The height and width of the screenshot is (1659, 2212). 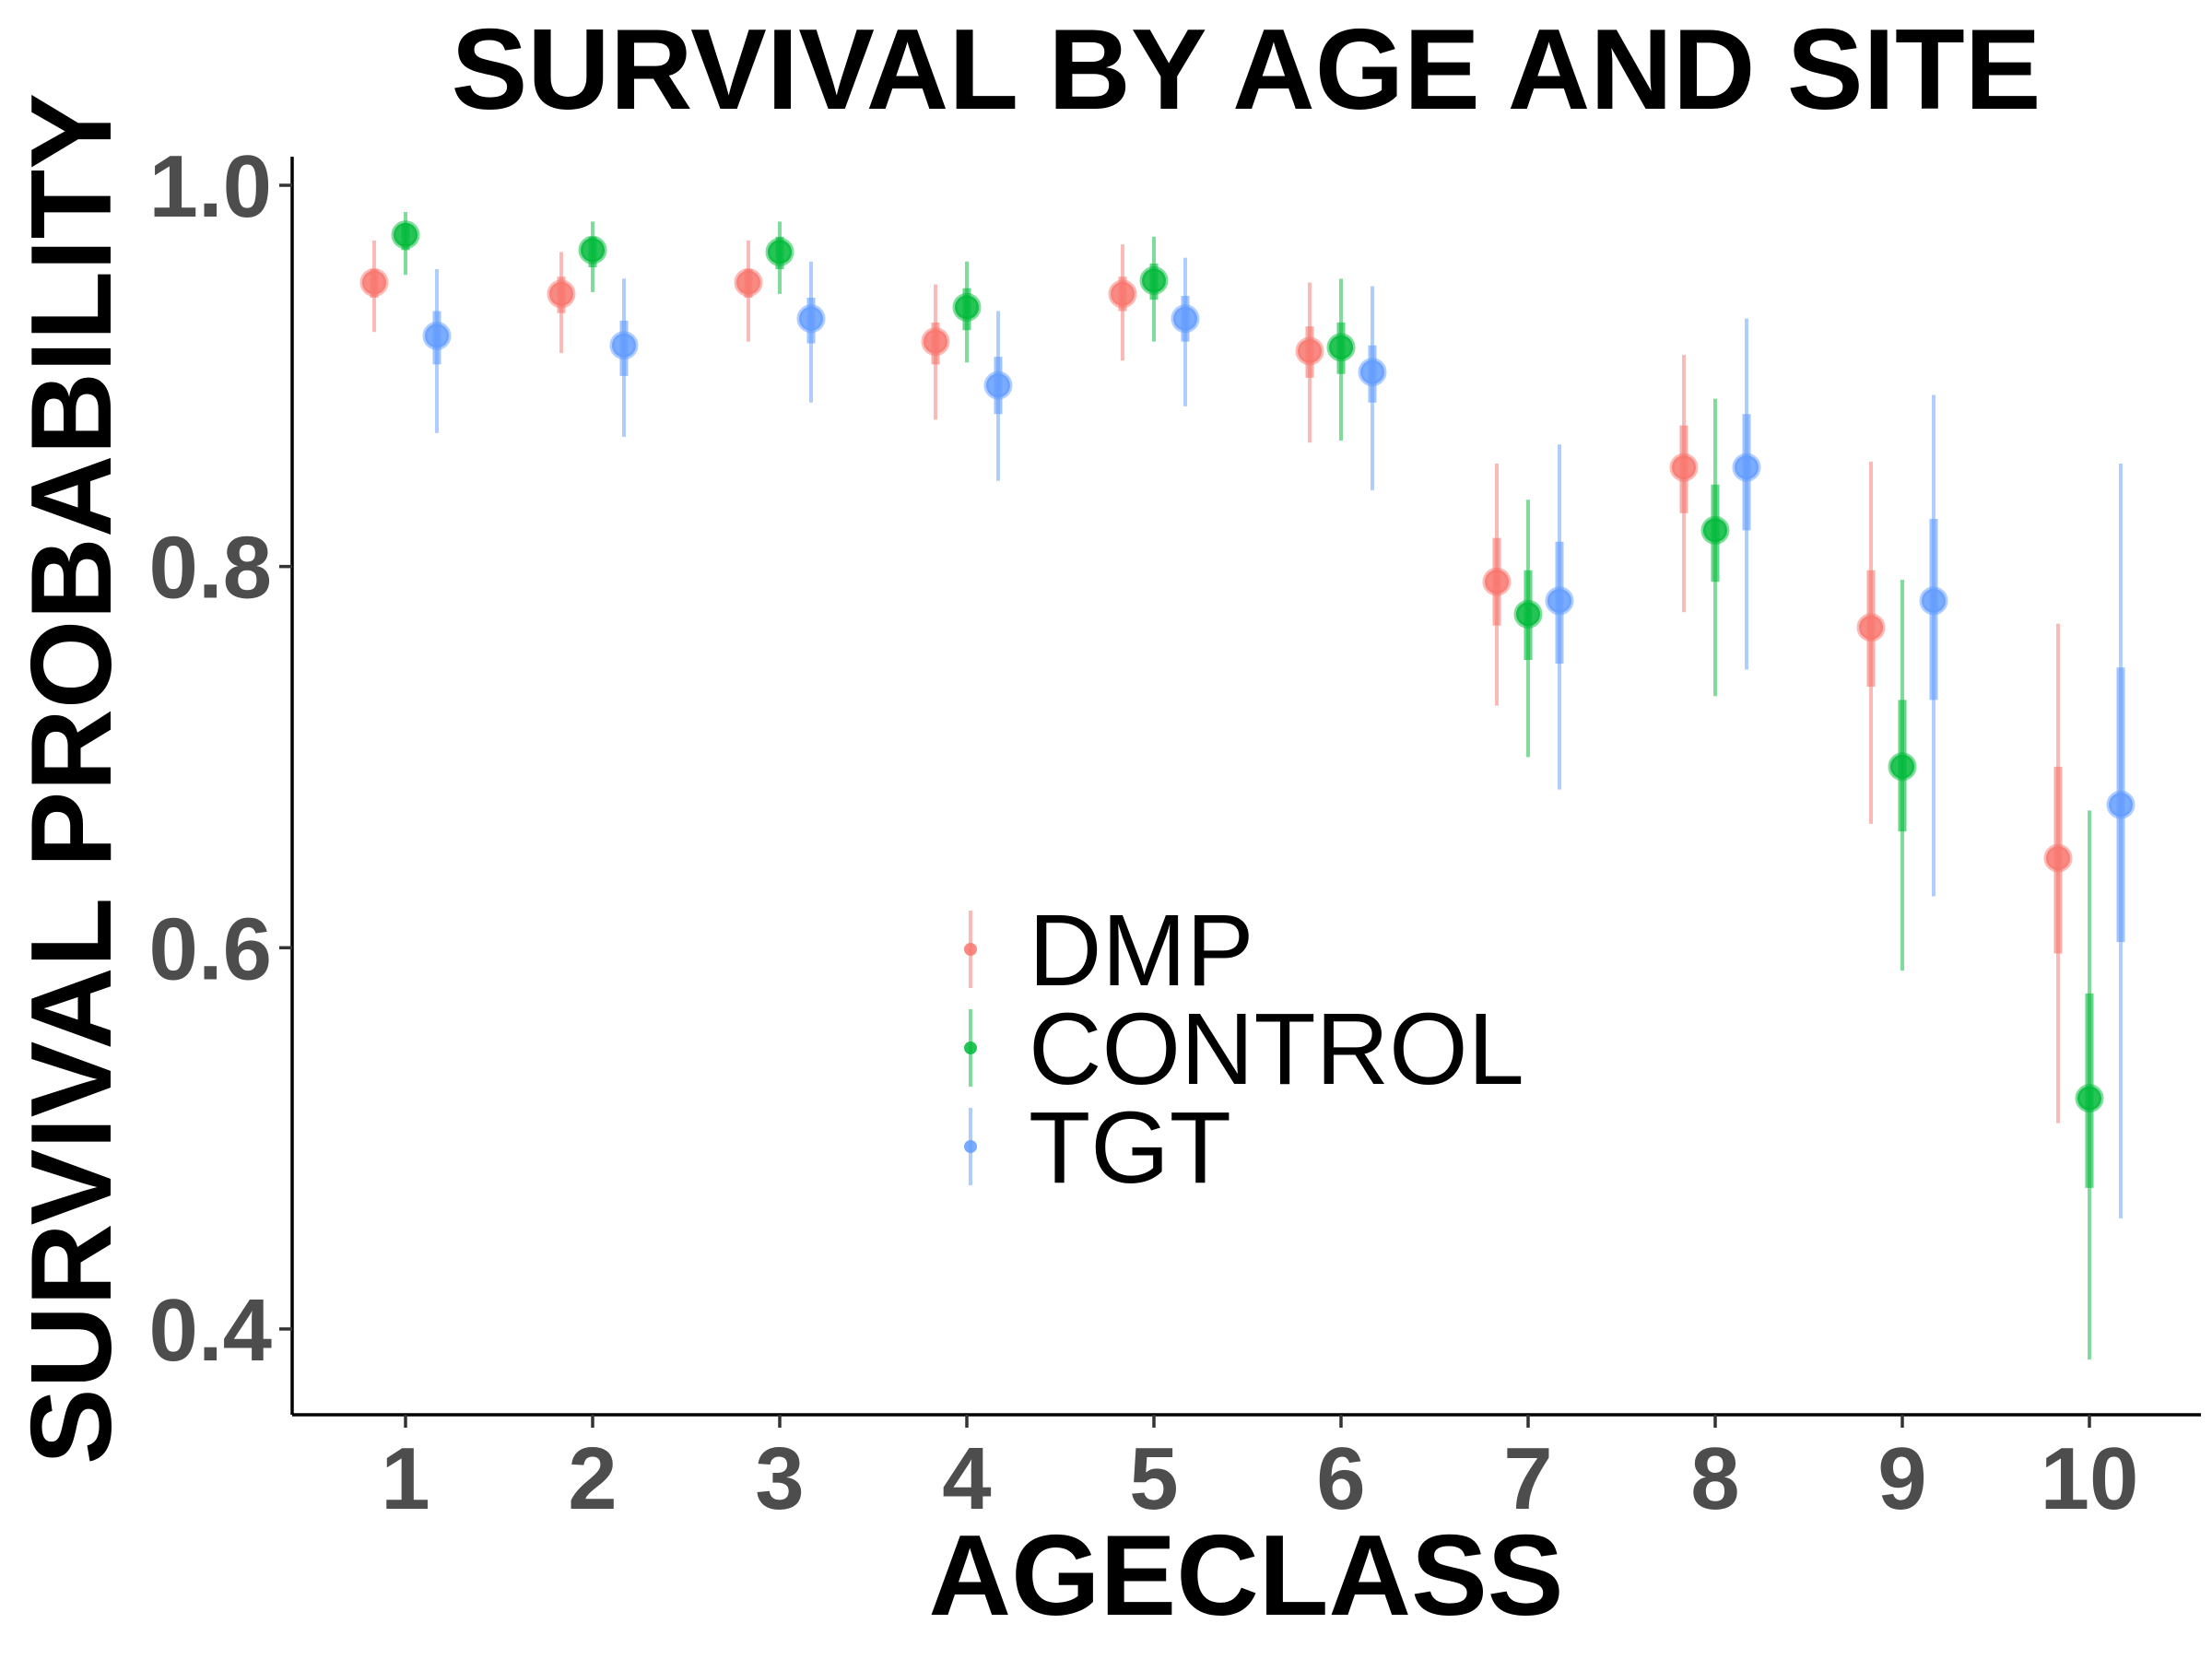 I want to click on x-tick-label: 7, so click(x=1527, y=1479).